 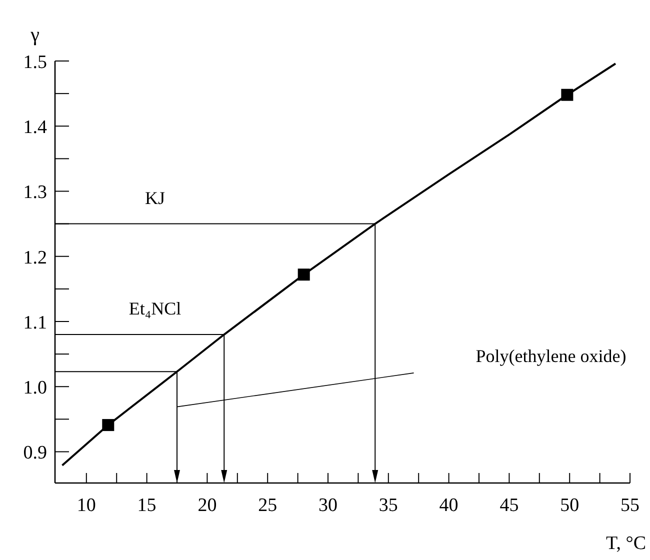 I want to click on x-tick-label: 50, so click(x=570, y=505).